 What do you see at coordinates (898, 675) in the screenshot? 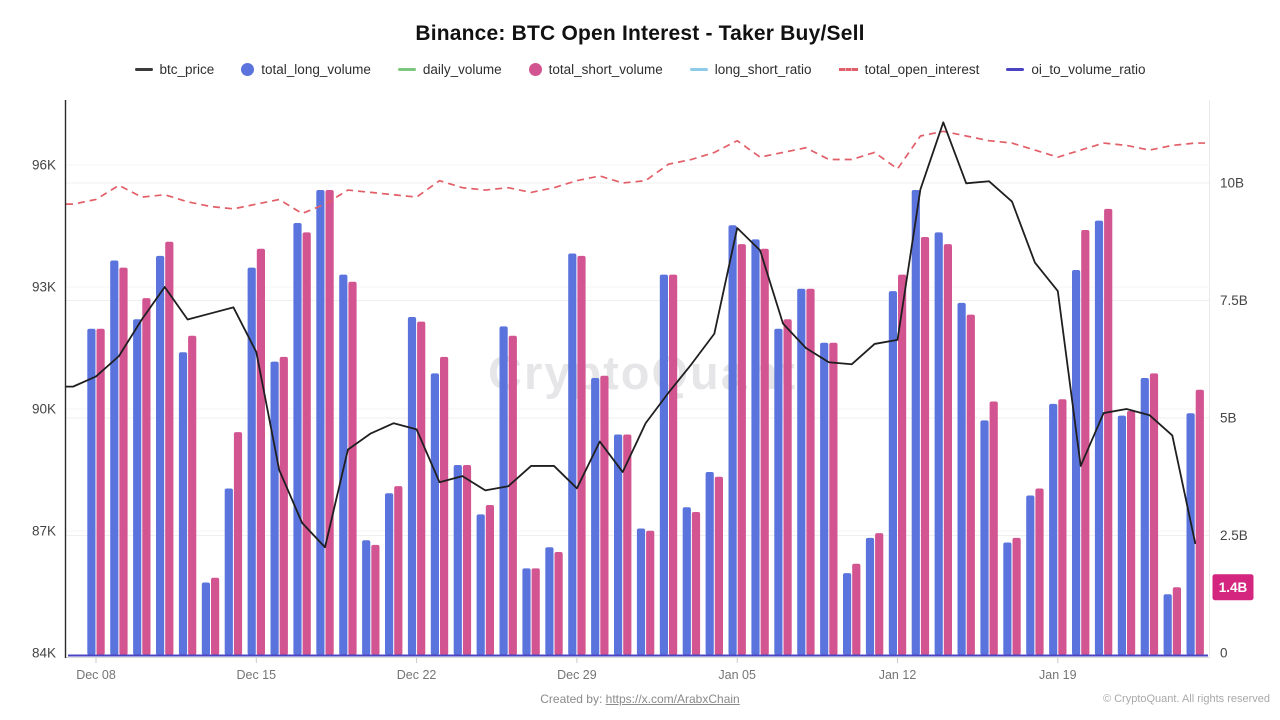
I see `x-tick-label: Jan 12` at bounding box center [898, 675].